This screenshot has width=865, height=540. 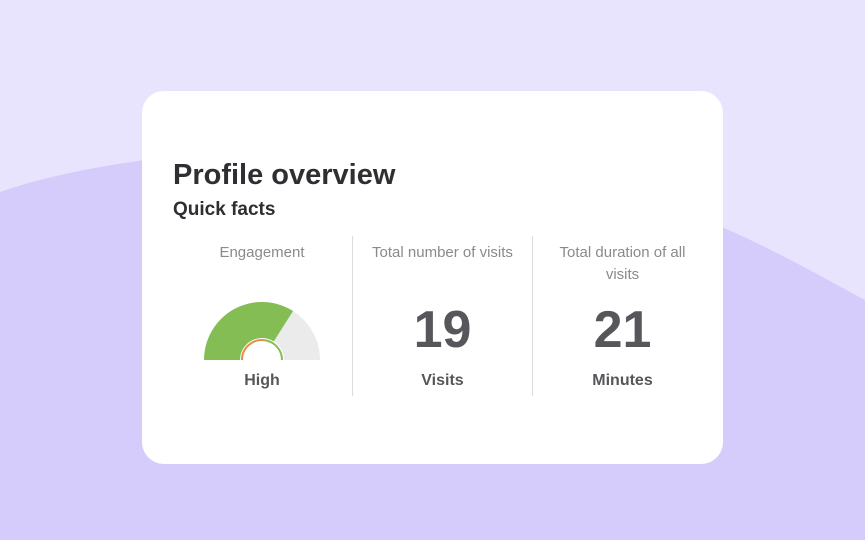 What do you see at coordinates (262, 252) in the screenshot?
I see `stat-label-engagement: Engagement` at bounding box center [262, 252].